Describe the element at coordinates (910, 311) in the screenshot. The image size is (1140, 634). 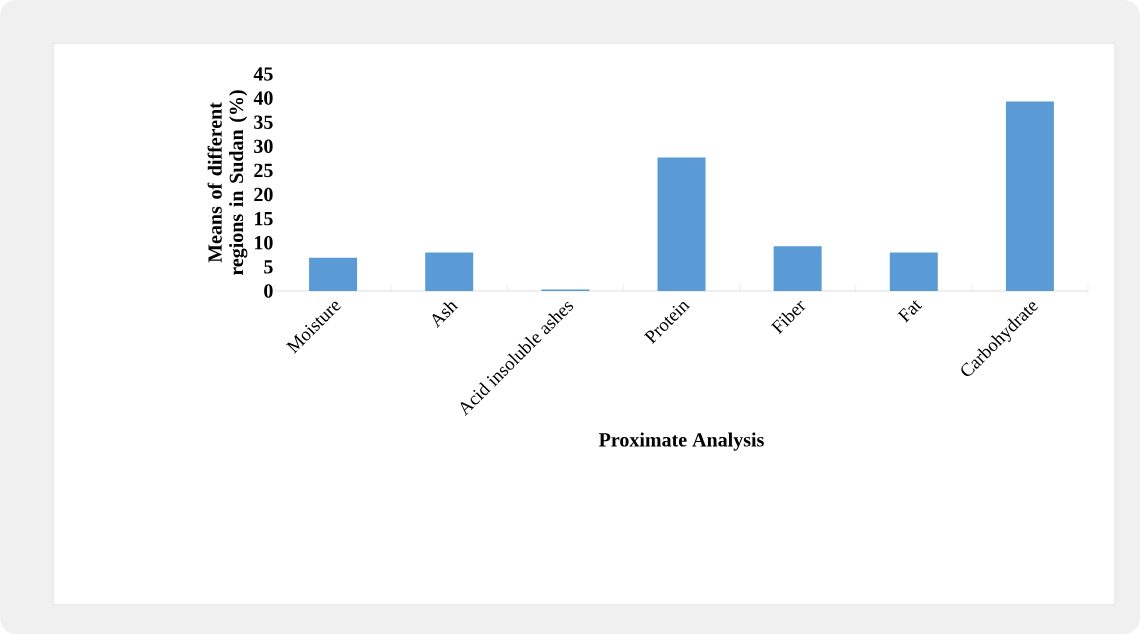
I see `x-tick-label: Fat` at that location.